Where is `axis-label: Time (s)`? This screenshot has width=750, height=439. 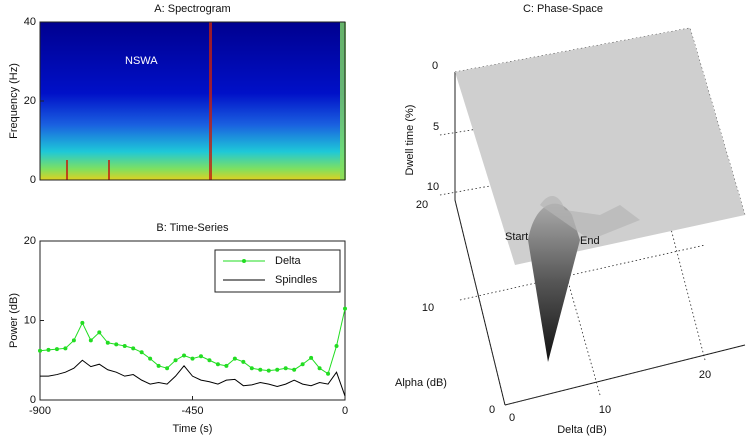
axis-label: Time (s) is located at coordinates (193, 429).